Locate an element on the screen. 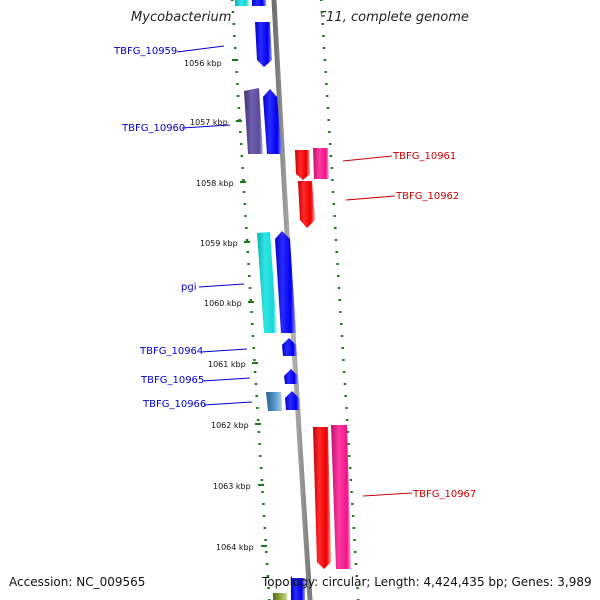  gene-label: TBFG_10961 is located at coordinates (424, 156).